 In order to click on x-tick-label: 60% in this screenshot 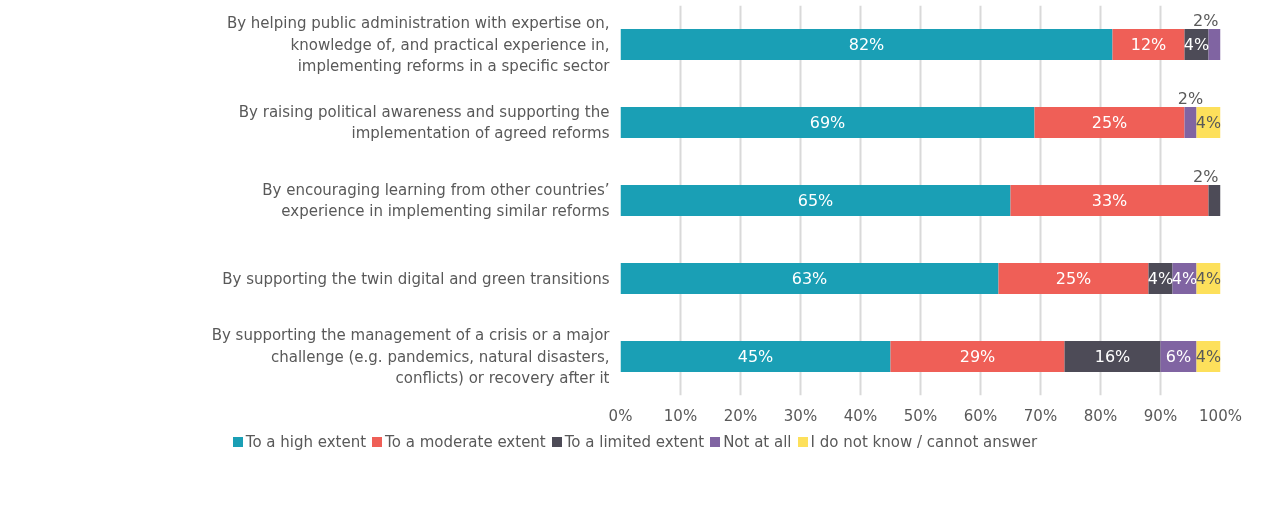, I will do `click(980, 415)`.